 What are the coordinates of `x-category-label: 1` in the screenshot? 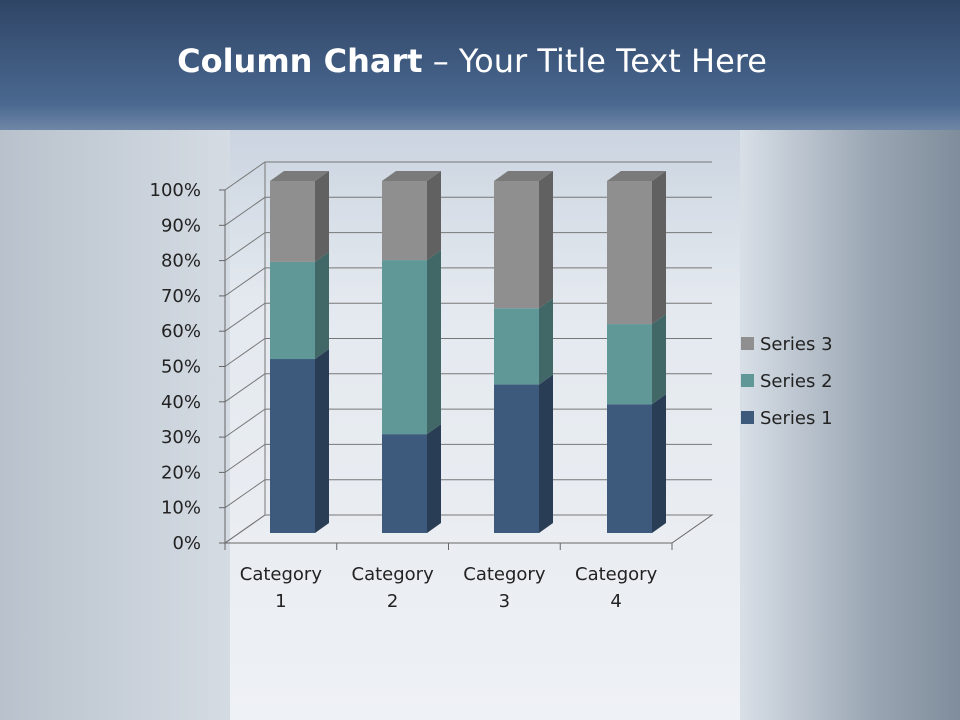 It's located at (280, 601).